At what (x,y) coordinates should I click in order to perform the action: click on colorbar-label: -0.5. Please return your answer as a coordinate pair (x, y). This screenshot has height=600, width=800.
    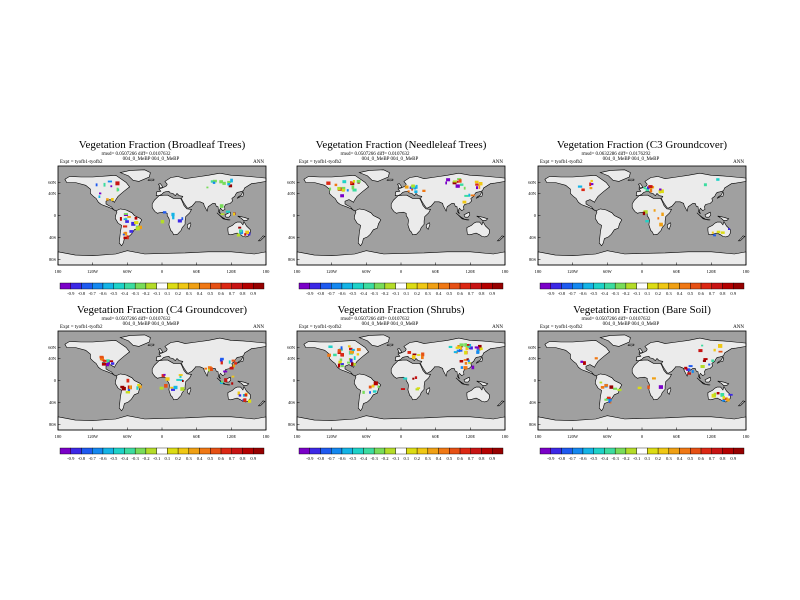
    Looking at the image, I should click on (594, 293).